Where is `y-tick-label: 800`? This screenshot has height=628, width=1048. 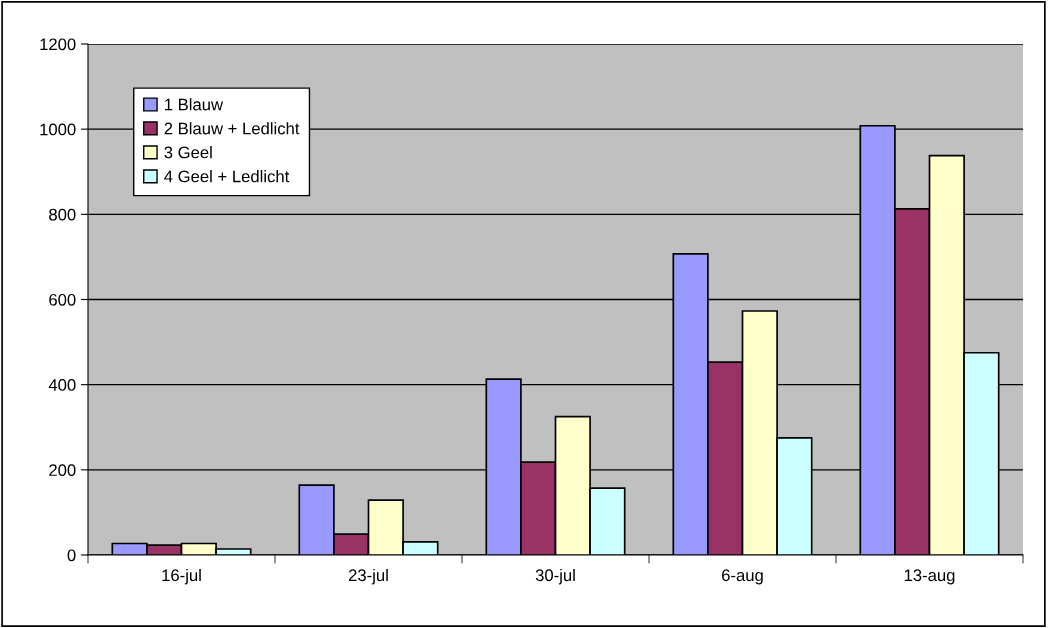 y-tick-label: 800 is located at coordinates (62, 214).